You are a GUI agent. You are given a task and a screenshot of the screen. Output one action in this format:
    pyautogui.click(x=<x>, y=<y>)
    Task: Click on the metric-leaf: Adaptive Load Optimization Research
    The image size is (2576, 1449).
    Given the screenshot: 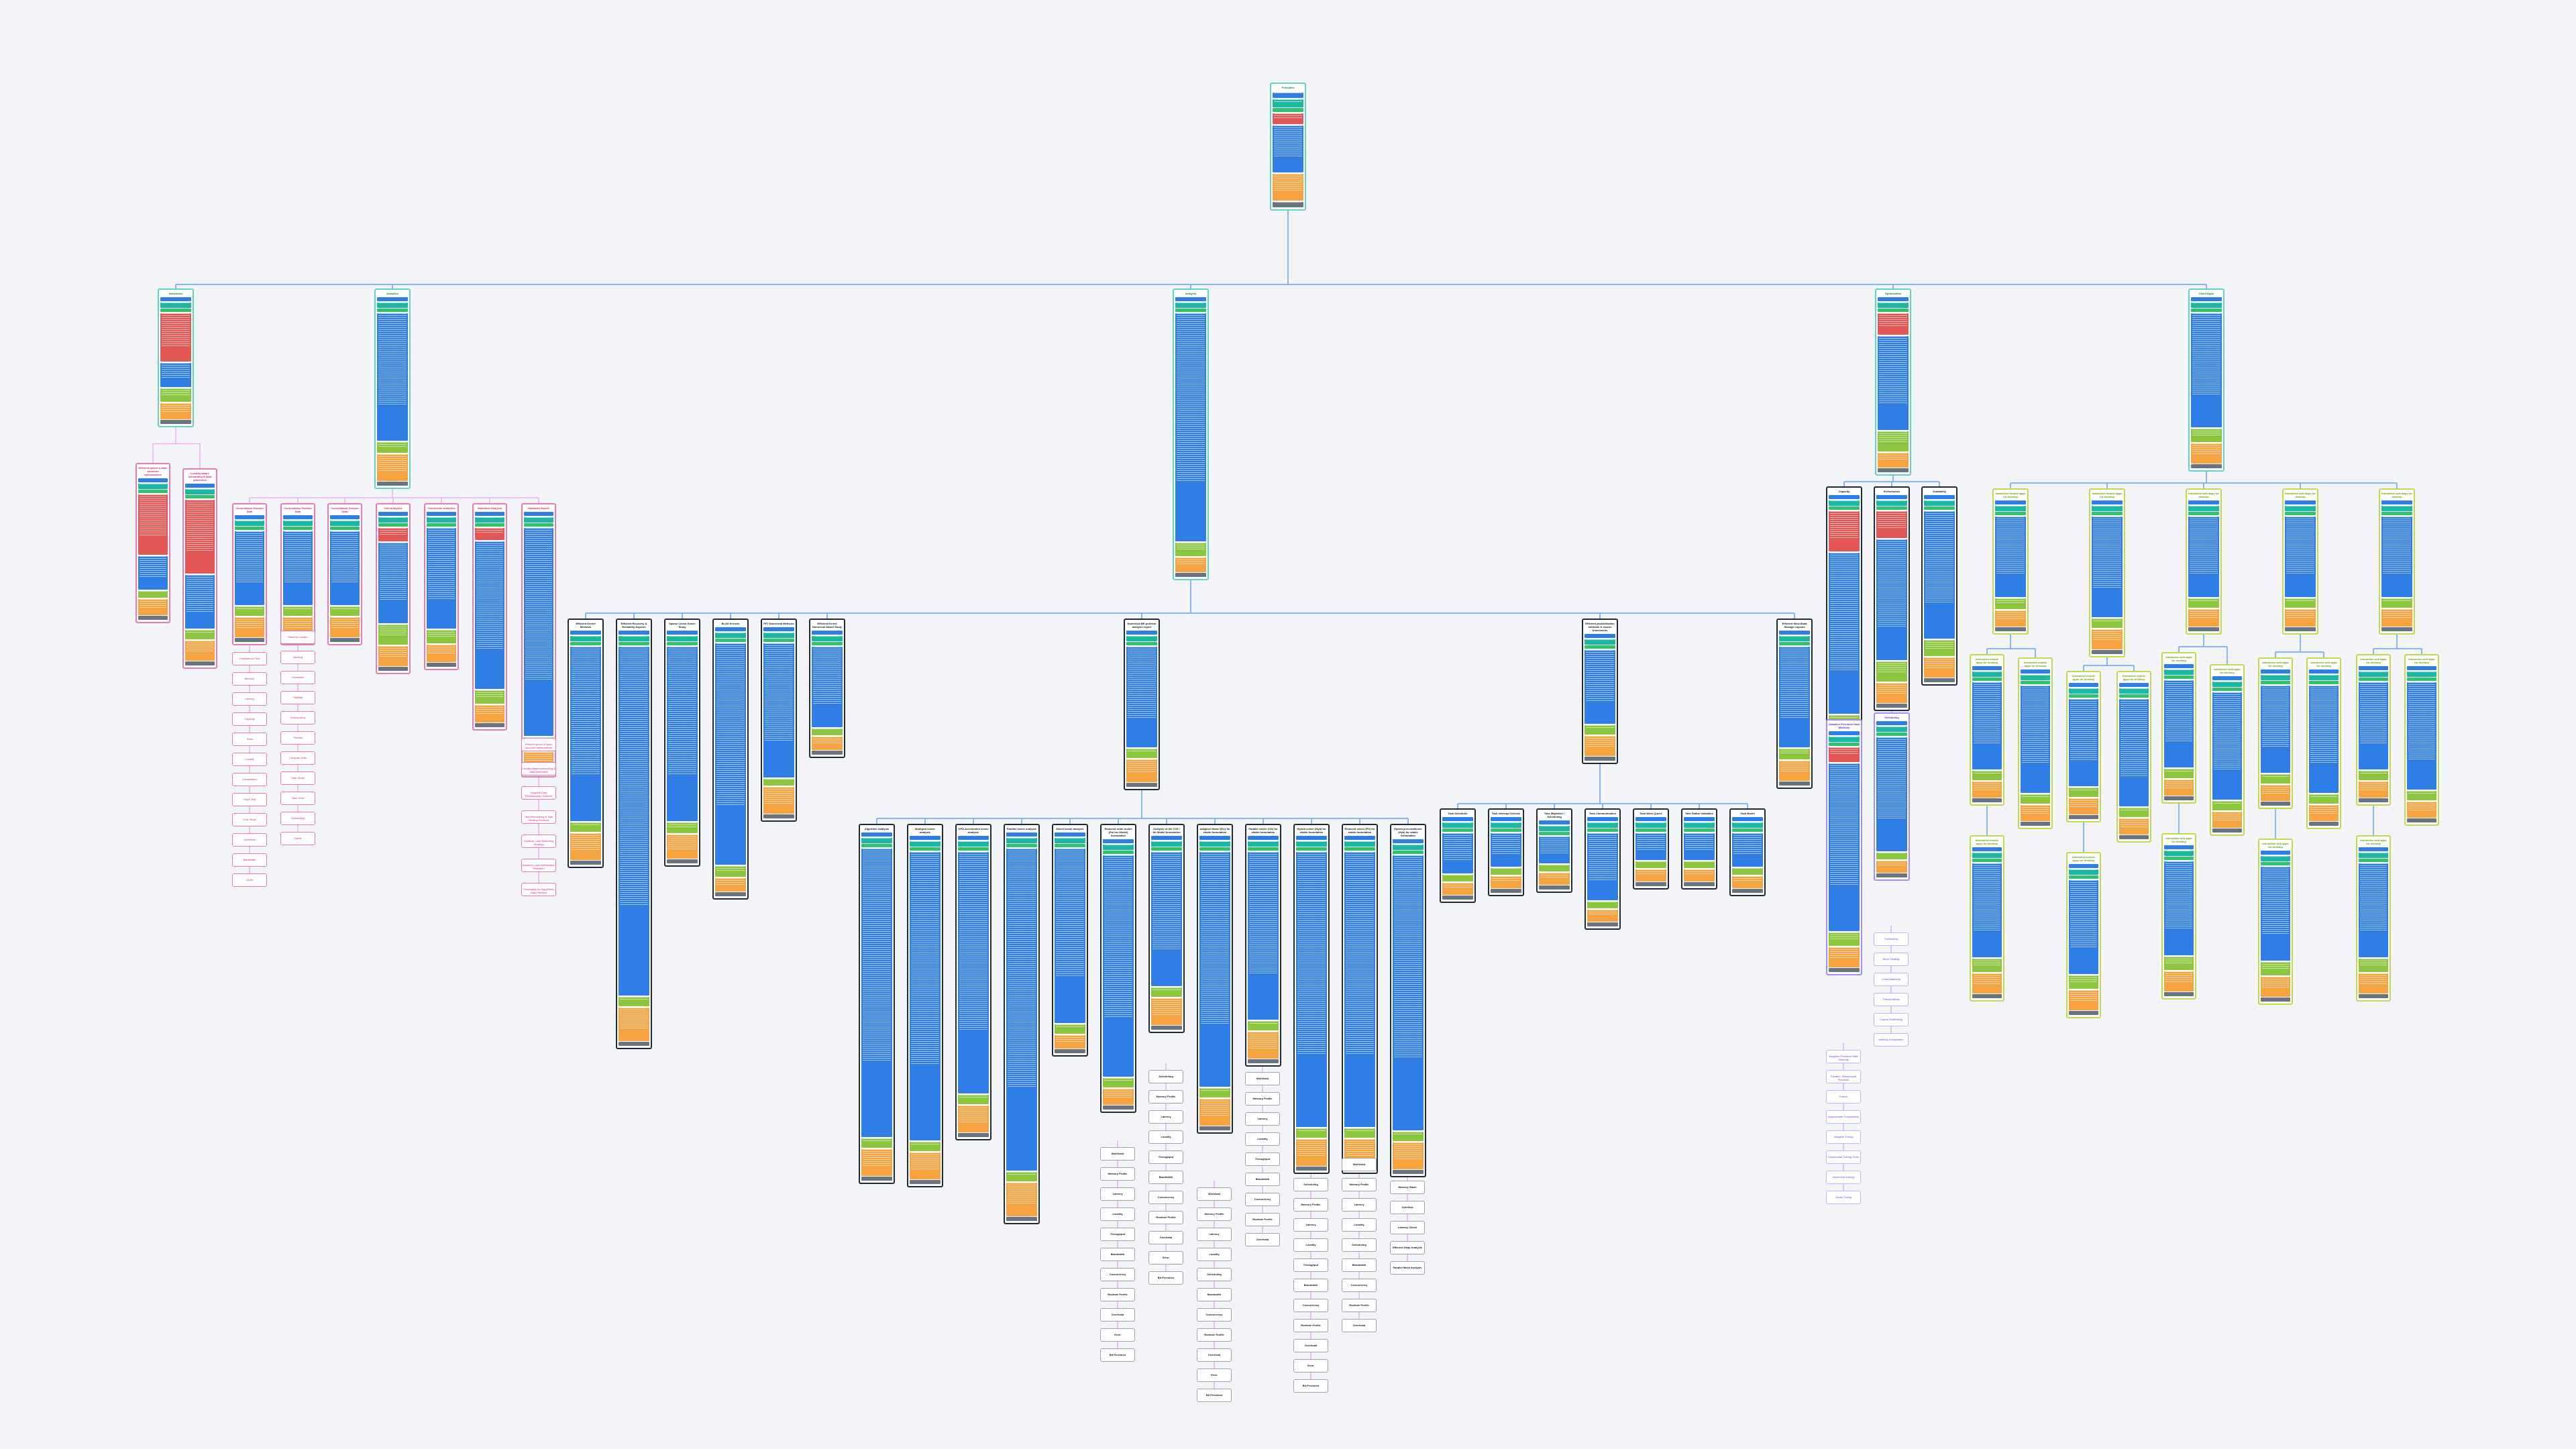 What is the action you would take?
    pyautogui.click(x=538, y=865)
    